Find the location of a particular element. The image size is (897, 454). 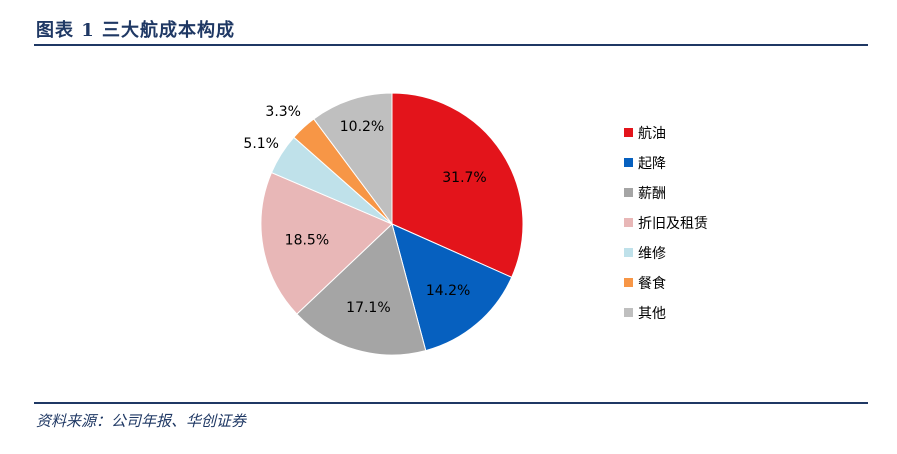

pie-label-5: 5.1% is located at coordinates (261, 144).